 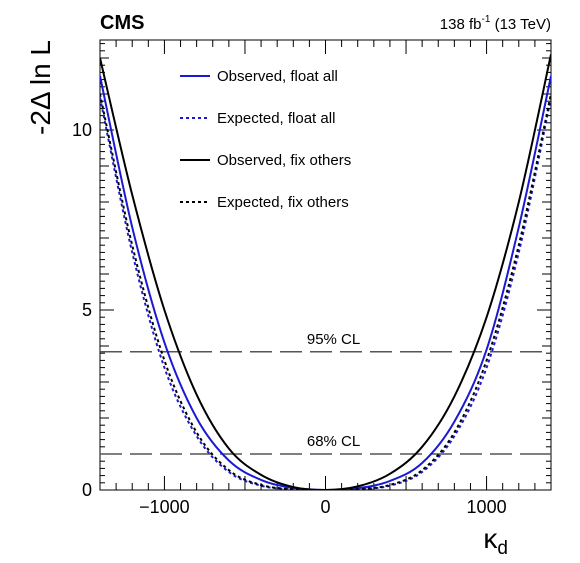 I want to click on luminosity-label: 138 fb-1 (13 TeV), so click(x=495, y=23).